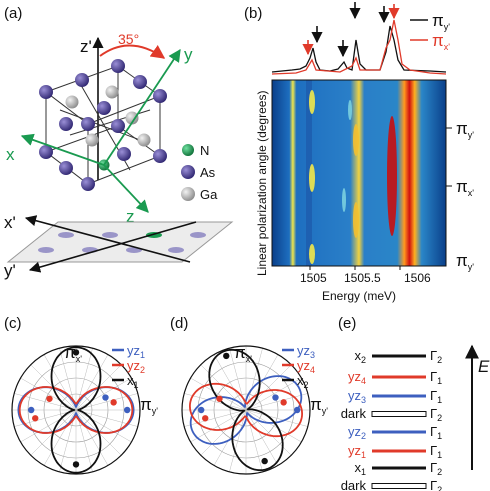 The height and width of the screenshot is (491, 490). What do you see at coordinates (62, 149) in the screenshot?
I see `x-axis` at bounding box center [62, 149].